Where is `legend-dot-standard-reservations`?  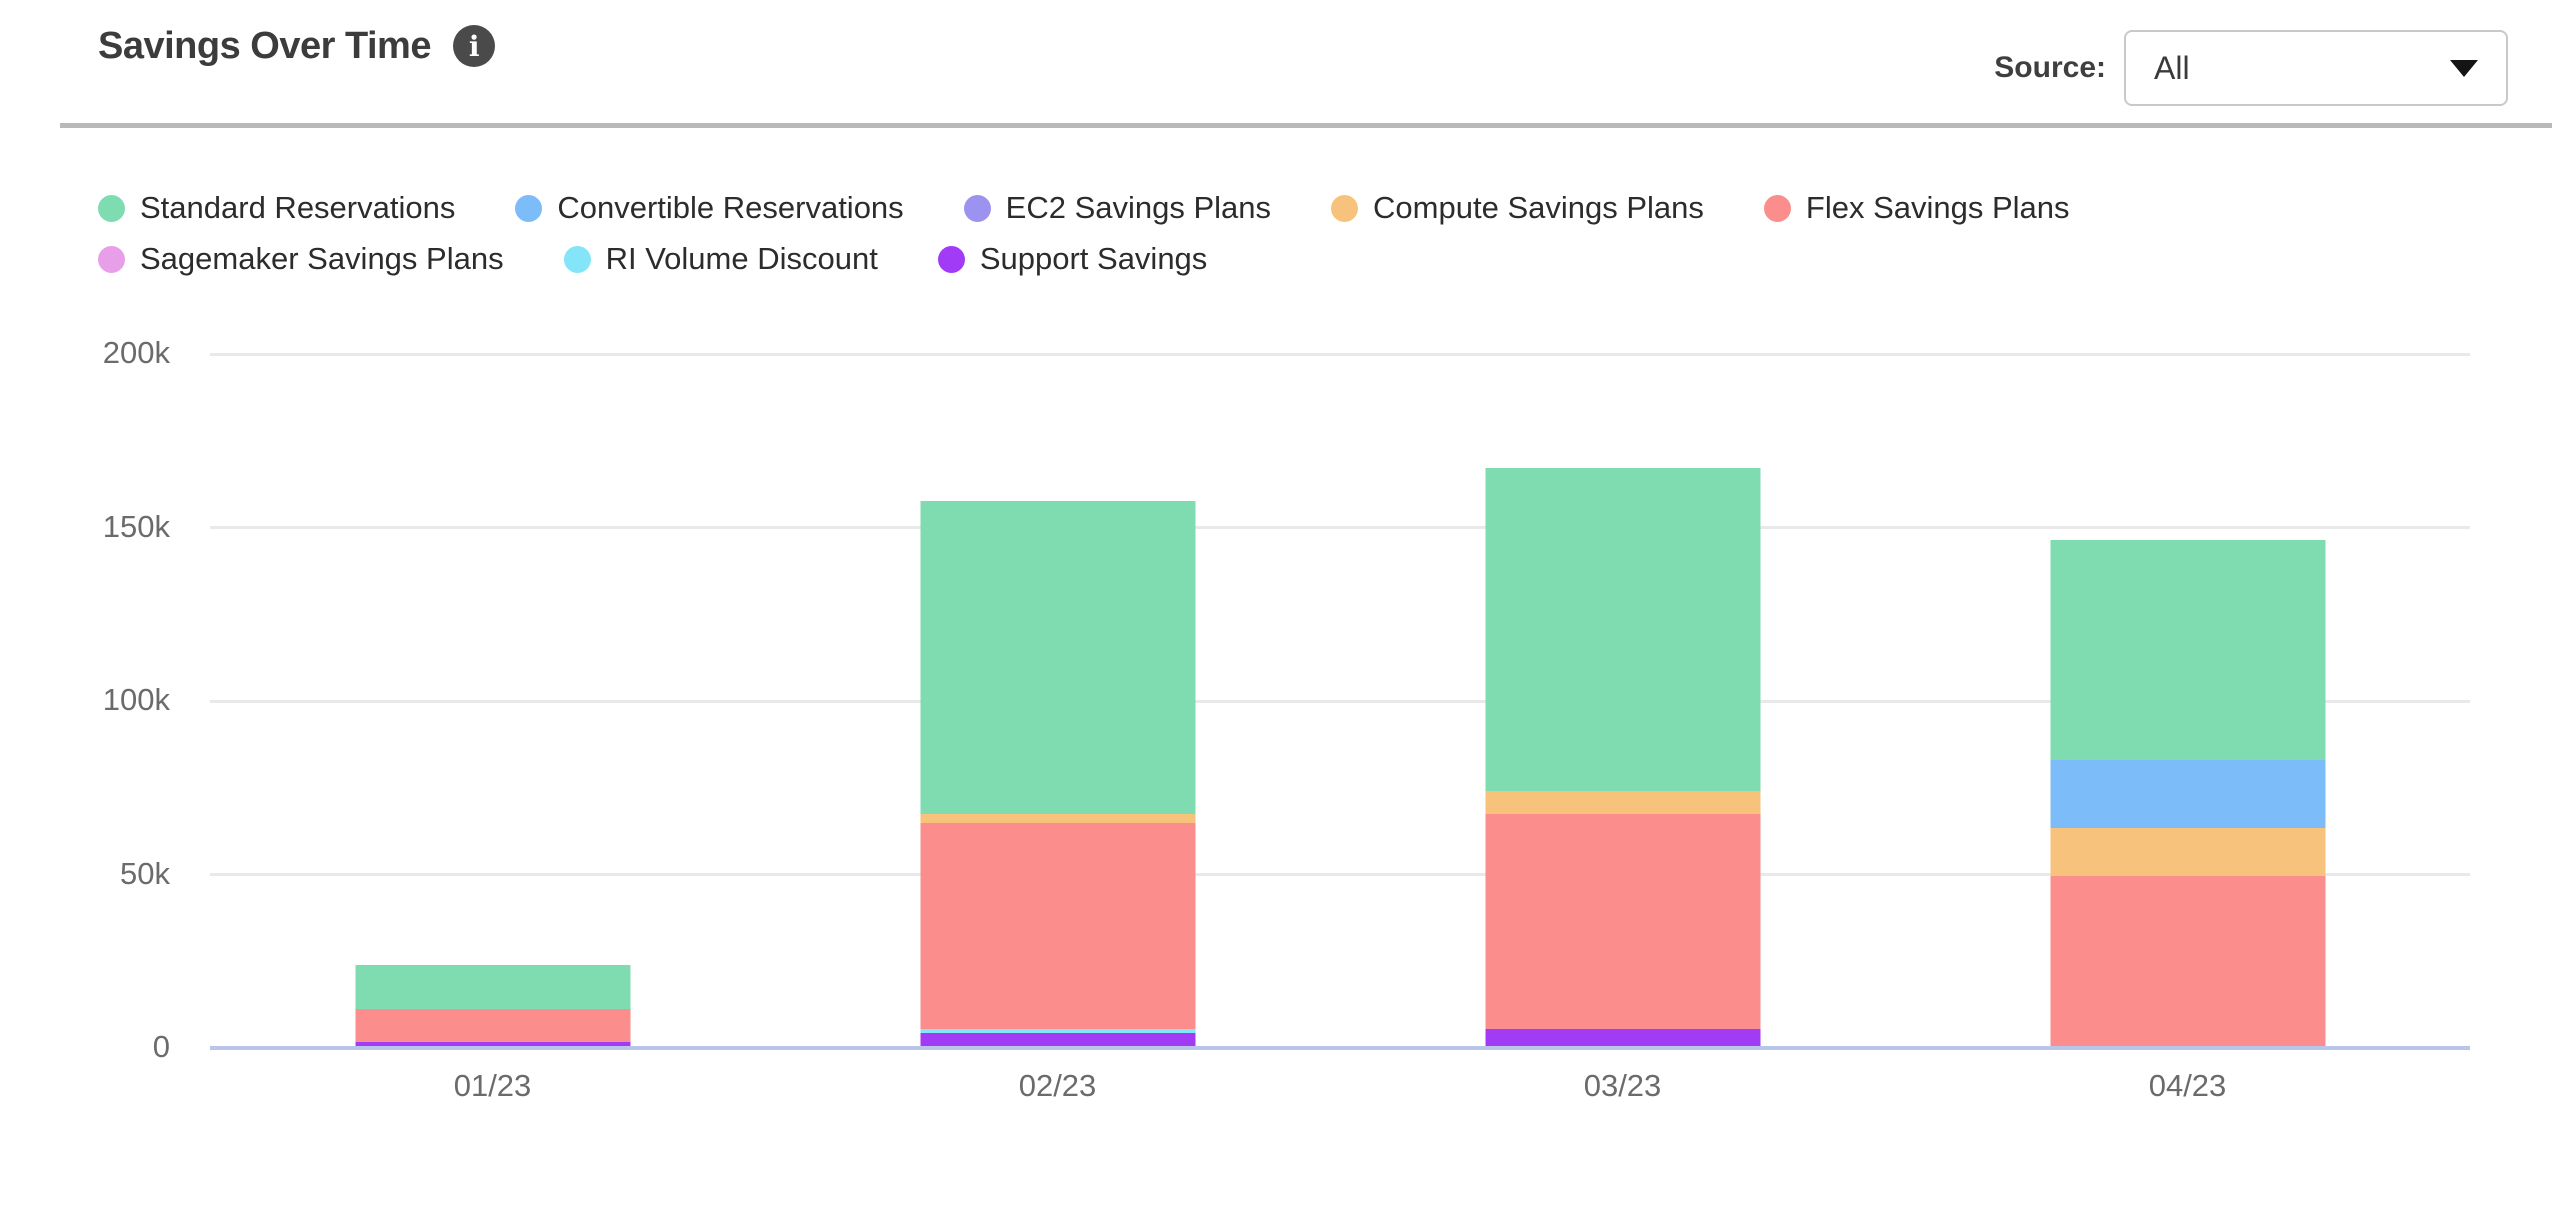
legend-dot-standard-reservations is located at coordinates (111, 208).